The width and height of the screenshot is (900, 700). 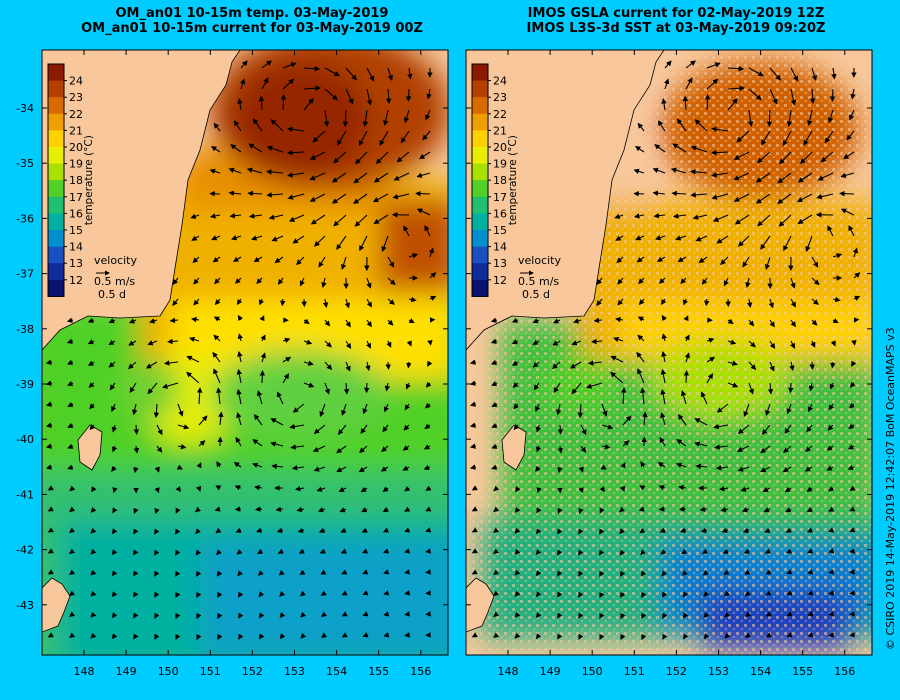 What do you see at coordinates (676, 13) in the screenshot?
I see `right-title-line1: IMOS GSLA current for 02-May-2019 12Z` at bounding box center [676, 13].